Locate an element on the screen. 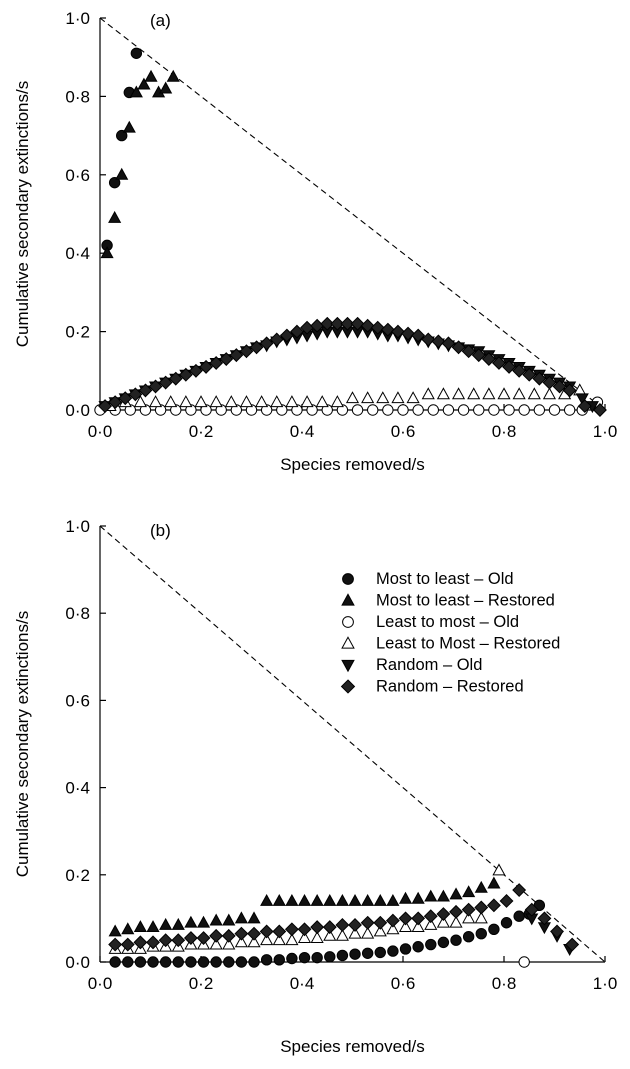  y-tick-label: 1·0 is located at coordinates (77, 18).